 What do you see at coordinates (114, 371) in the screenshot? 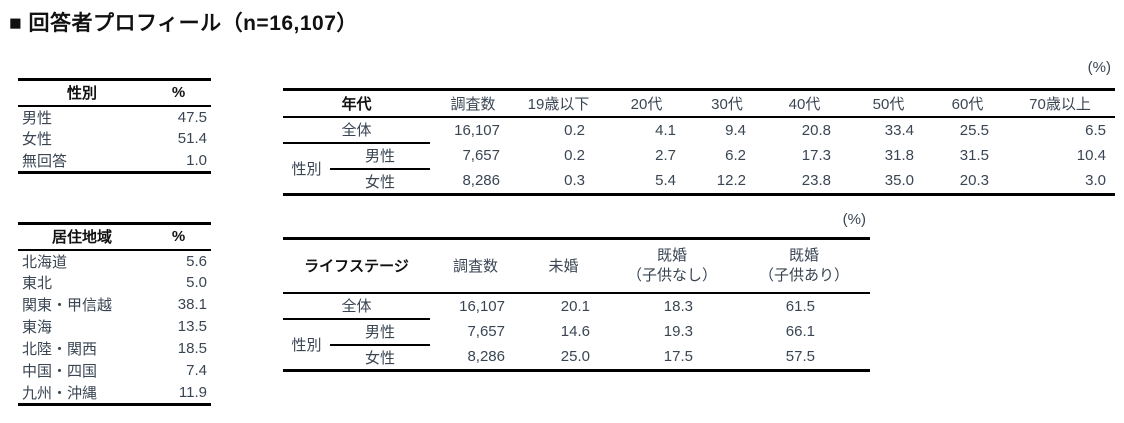
I see `table-row: 中国・四国 7.4` at bounding box center [114, 371].